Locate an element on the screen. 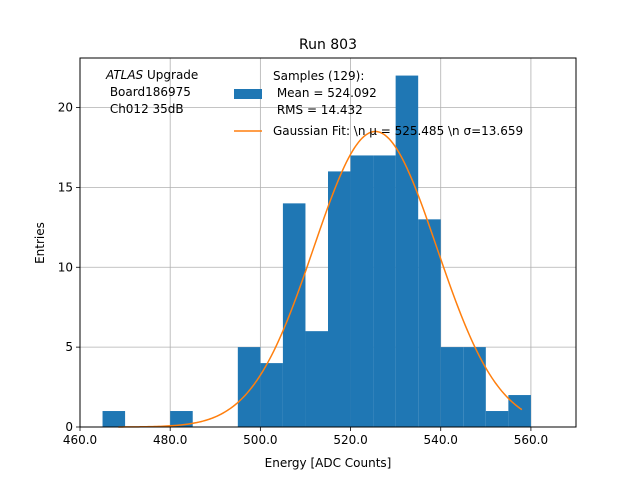 This screenshot has width=640, height=480. legend-fit-label: Gaussian Fit: \n μ = 525.485 \n σ=13.659 is located at coordinates (398, 131).